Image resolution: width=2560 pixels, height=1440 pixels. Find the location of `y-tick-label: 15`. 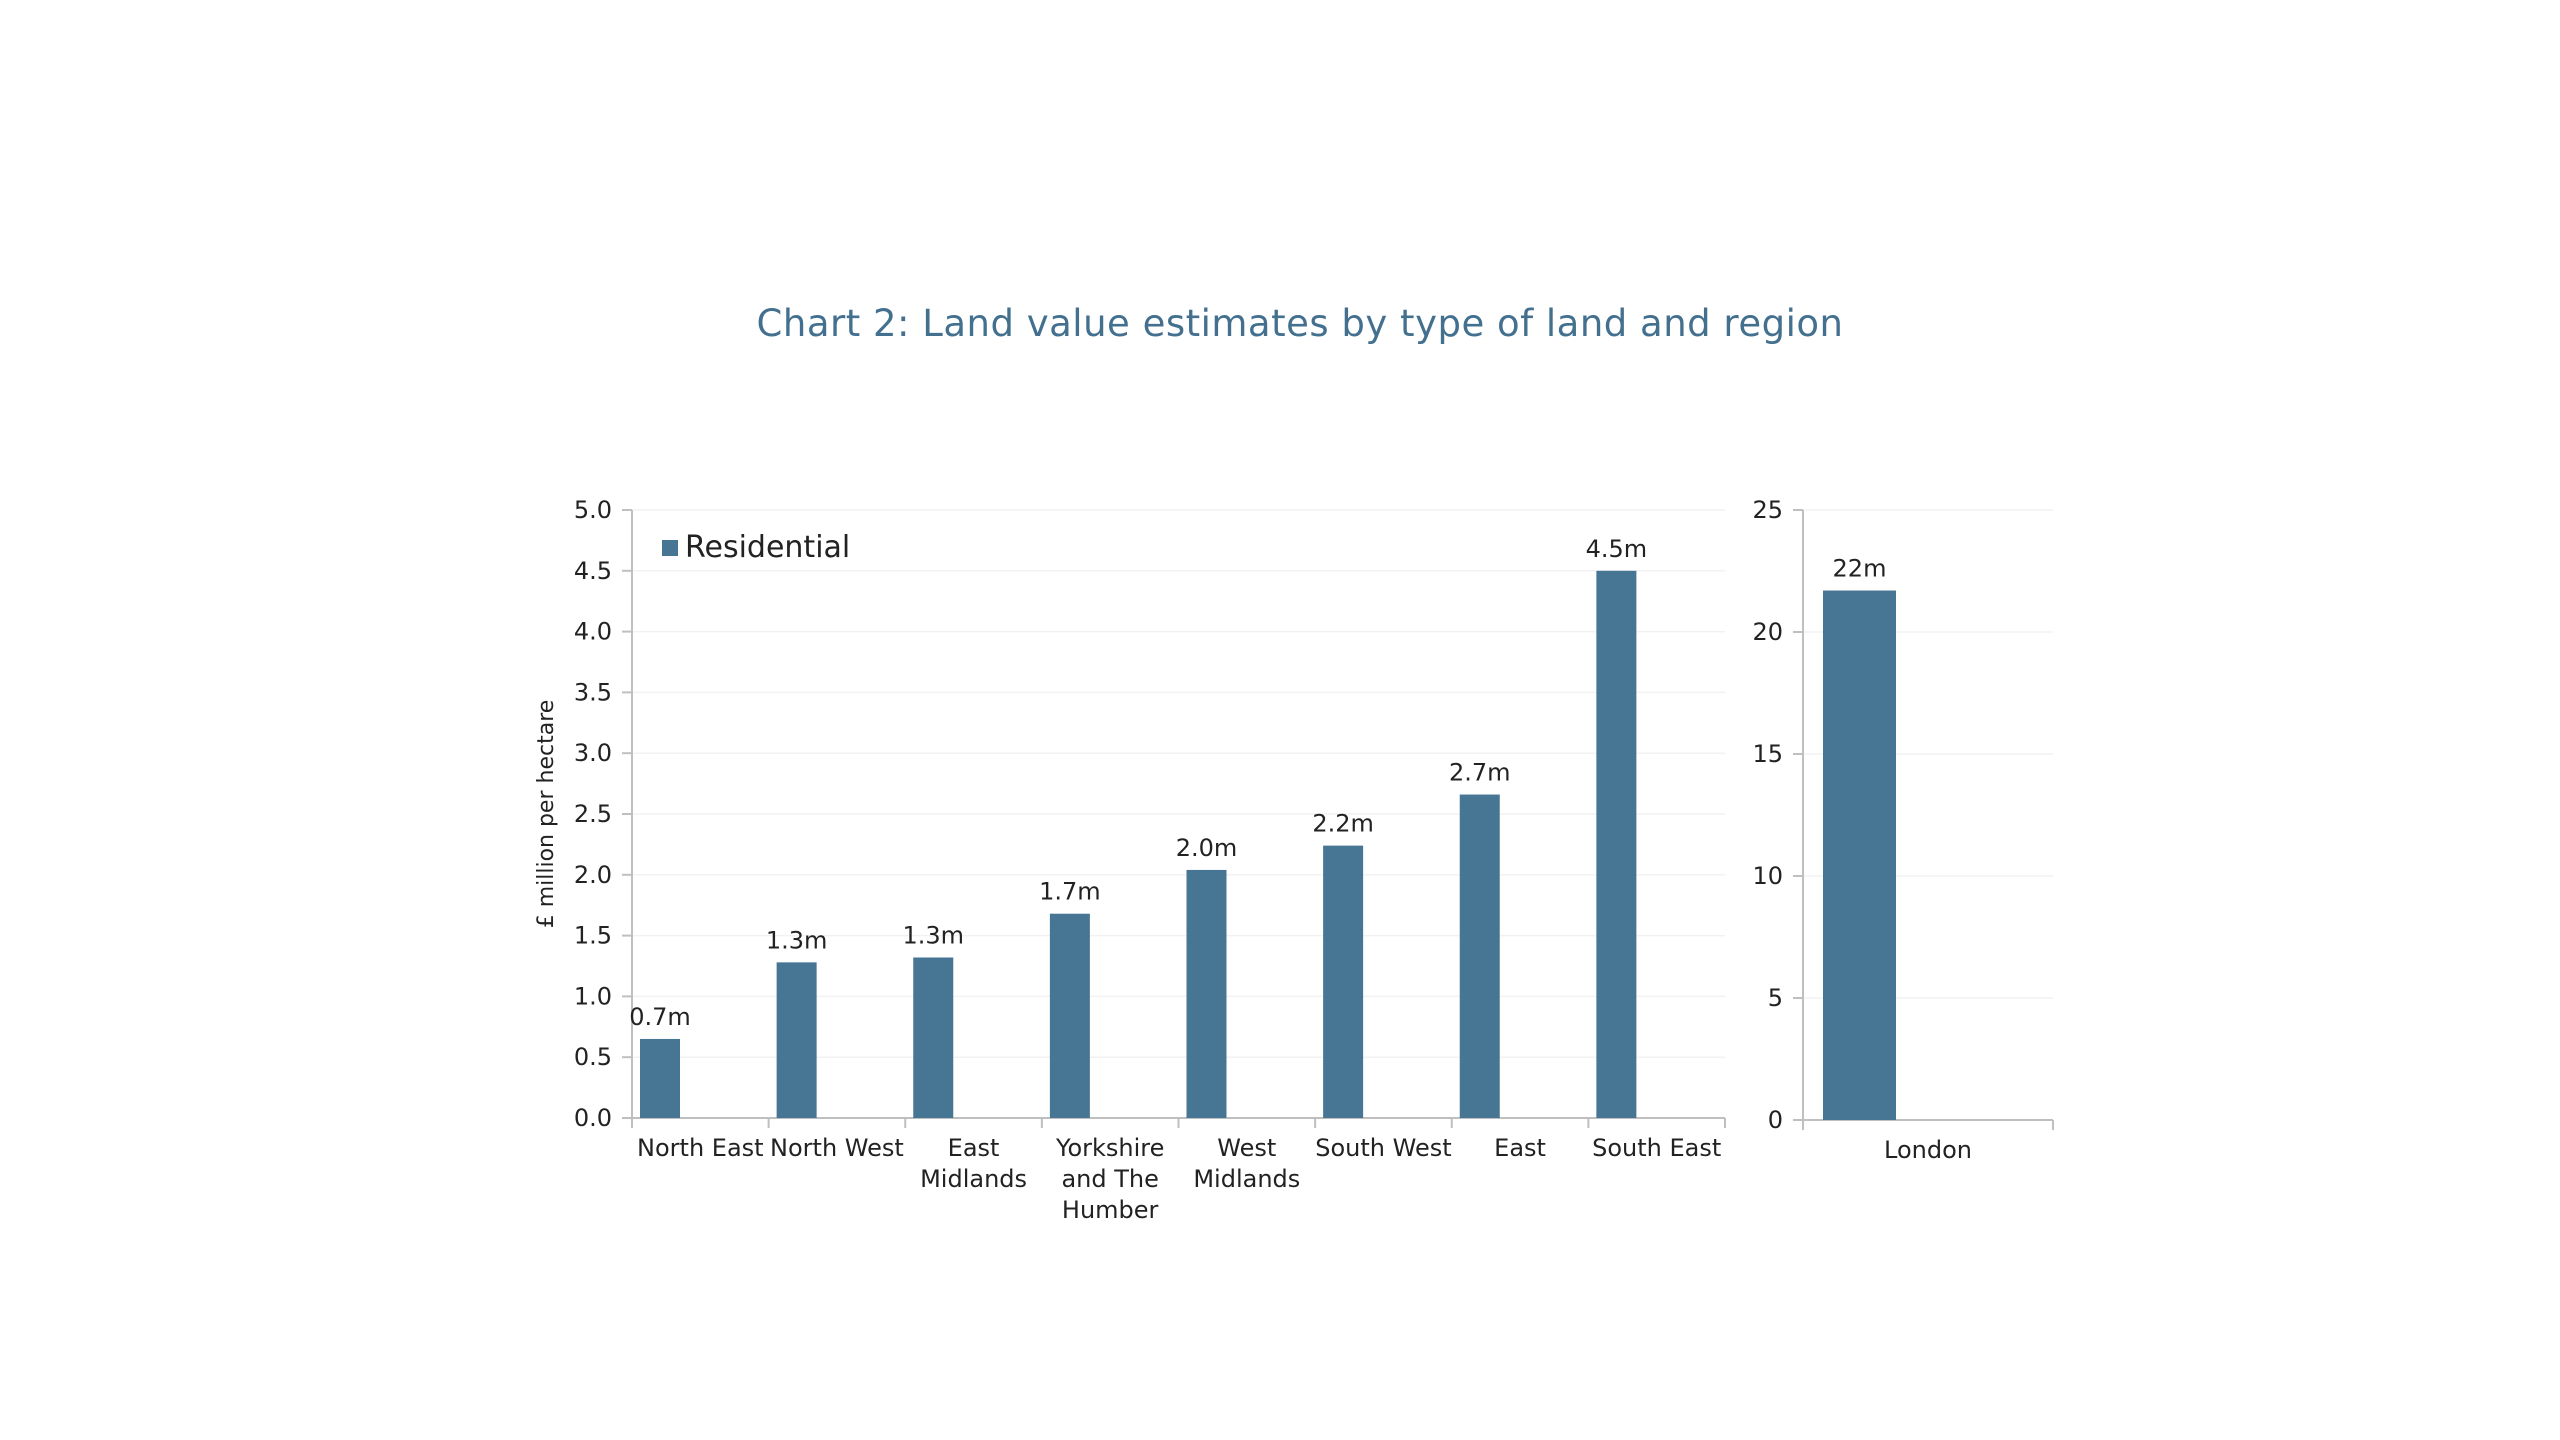

y-tick-label: 15 is located at coordinates (1767, 754).